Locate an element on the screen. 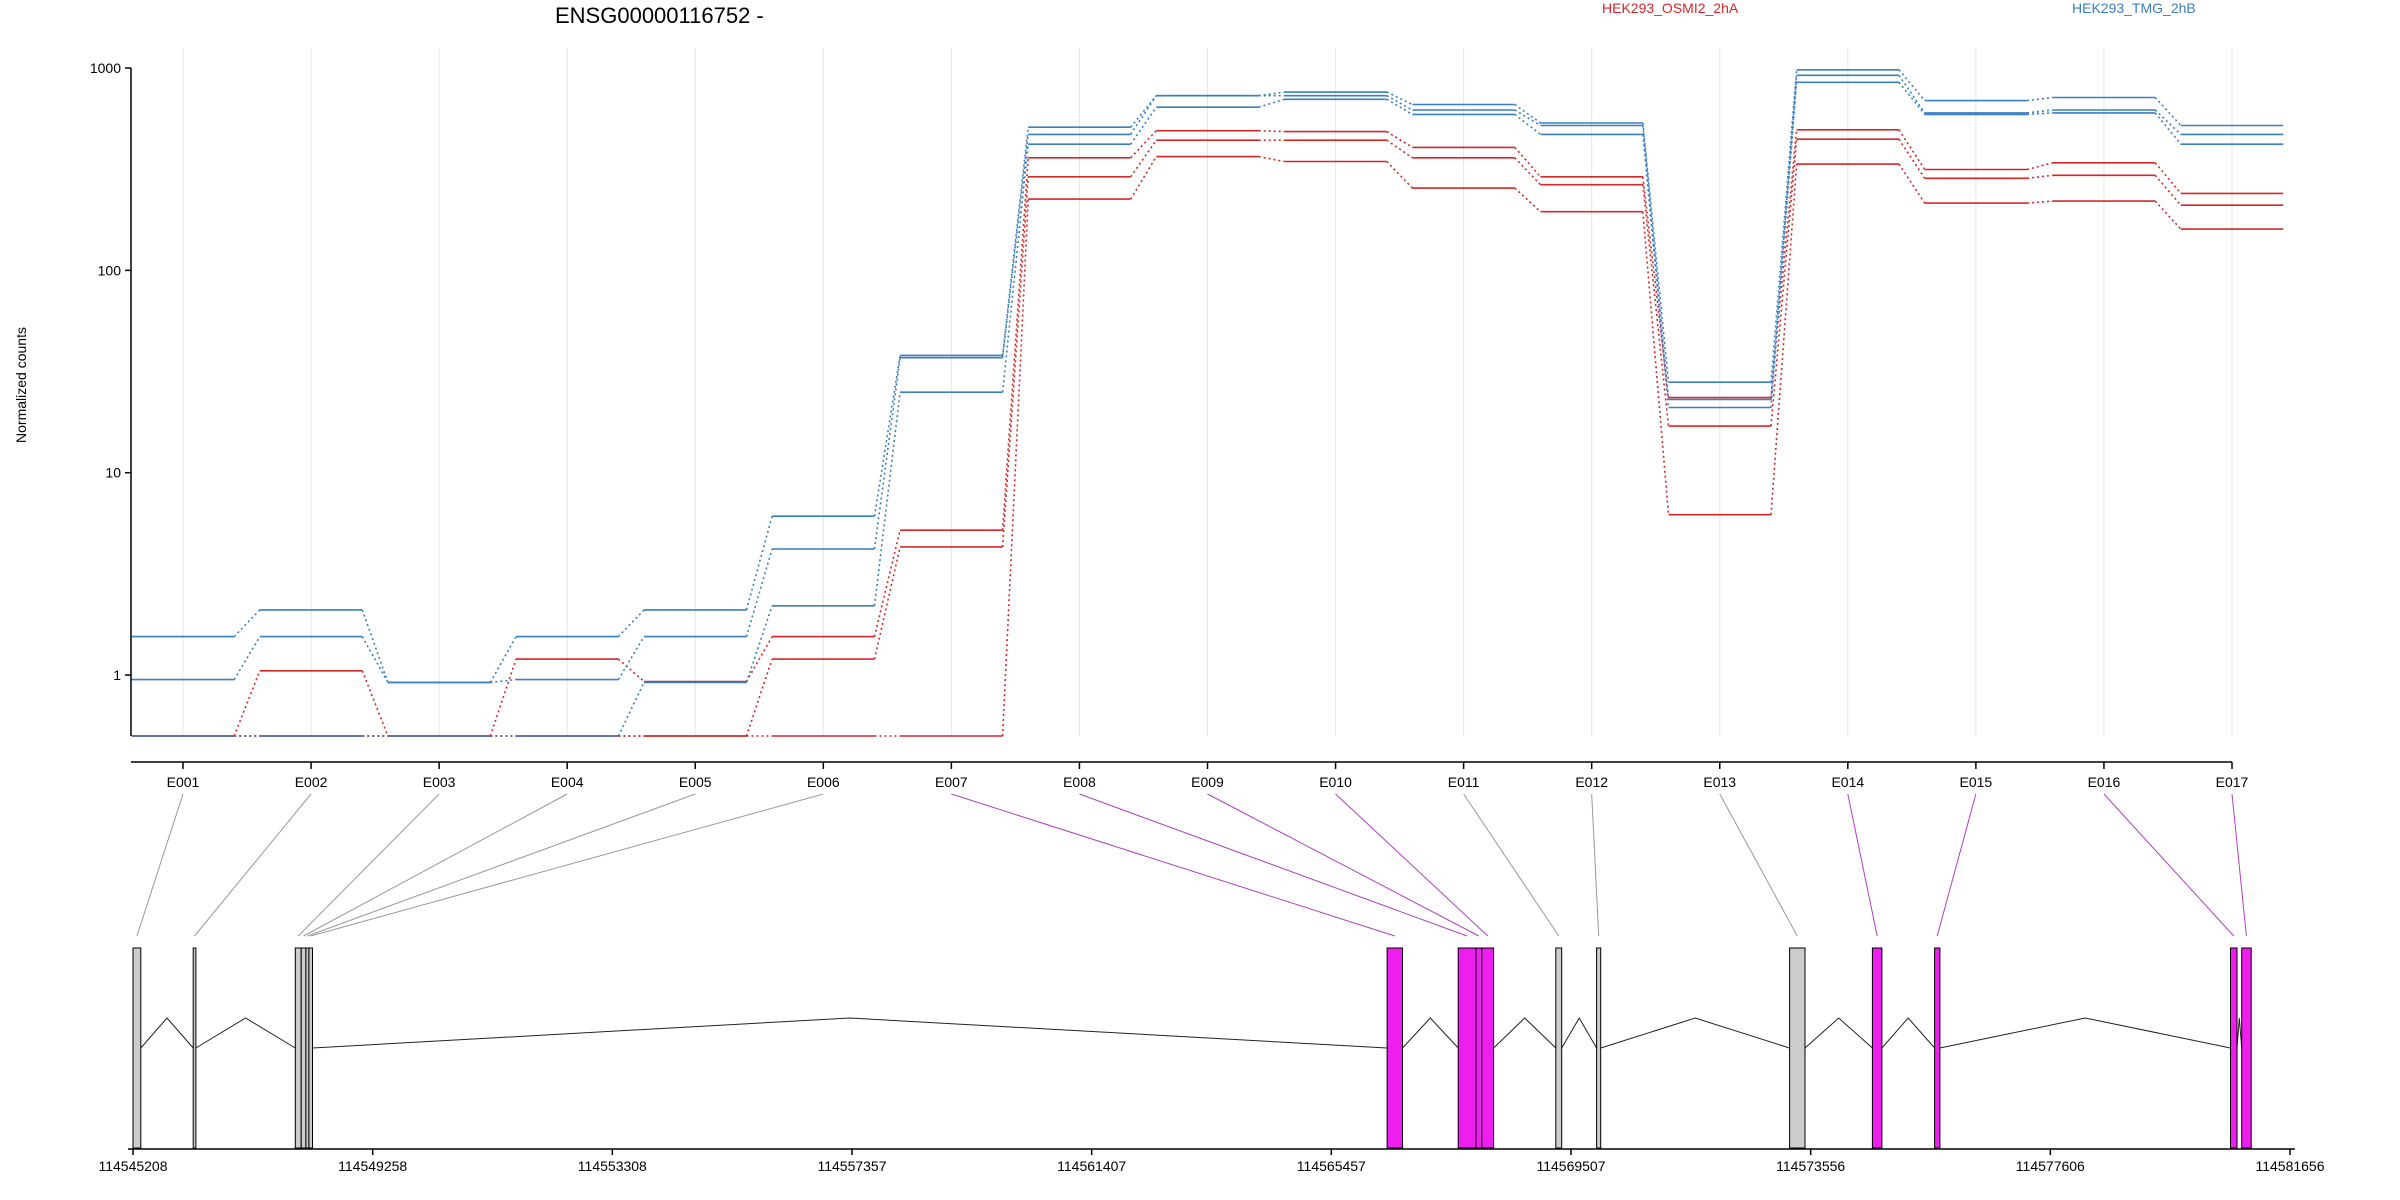  y-tick-label-1: 1 is located at coordinates (117, 675).